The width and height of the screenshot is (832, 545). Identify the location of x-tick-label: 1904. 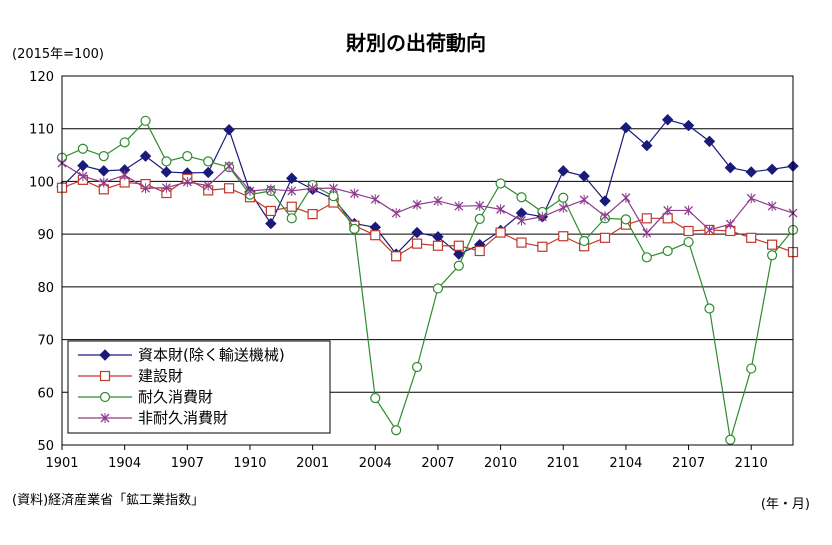
(124, 463).